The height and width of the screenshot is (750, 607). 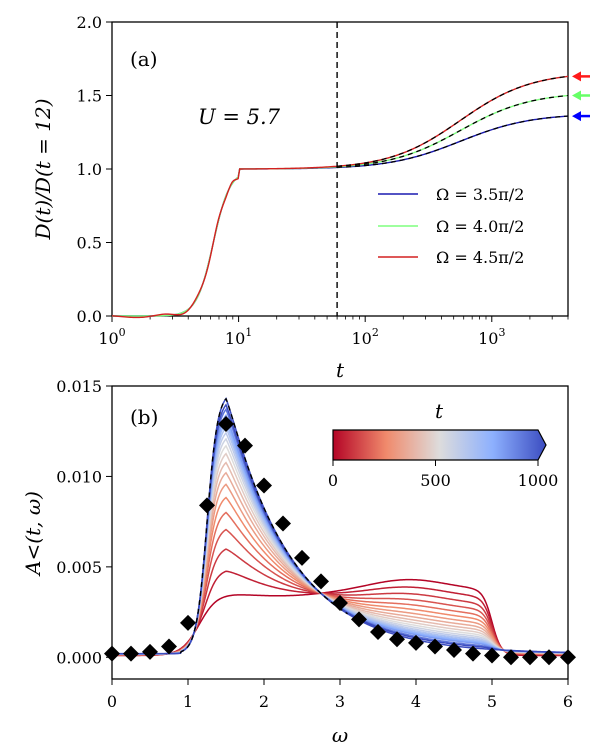 I want to click on legend-label-series-2: Ω = 4.0π/2, so click(x=480, y=226).